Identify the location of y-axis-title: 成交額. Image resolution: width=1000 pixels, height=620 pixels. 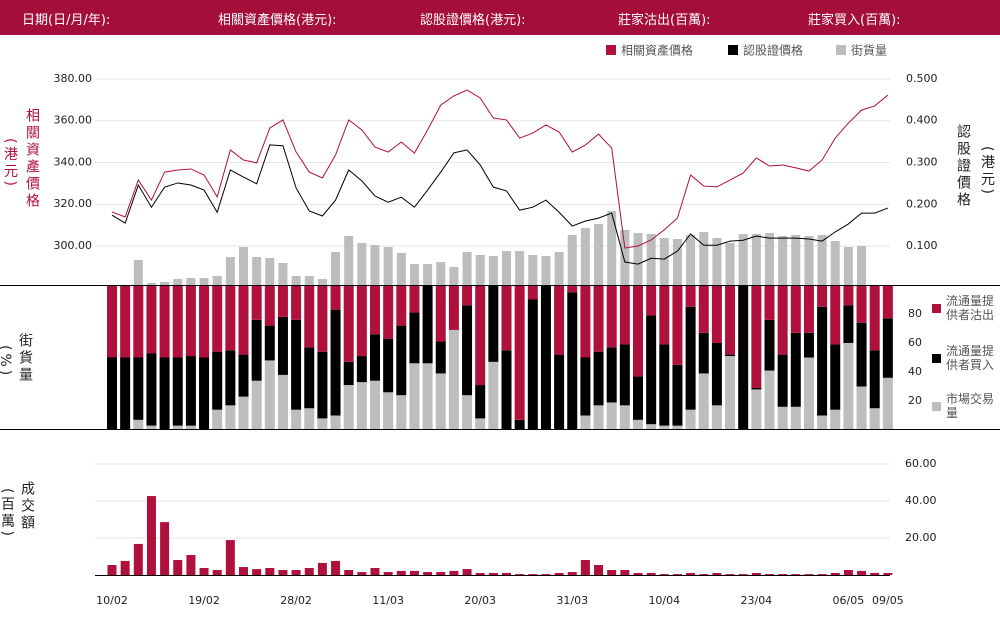
(27, 506).